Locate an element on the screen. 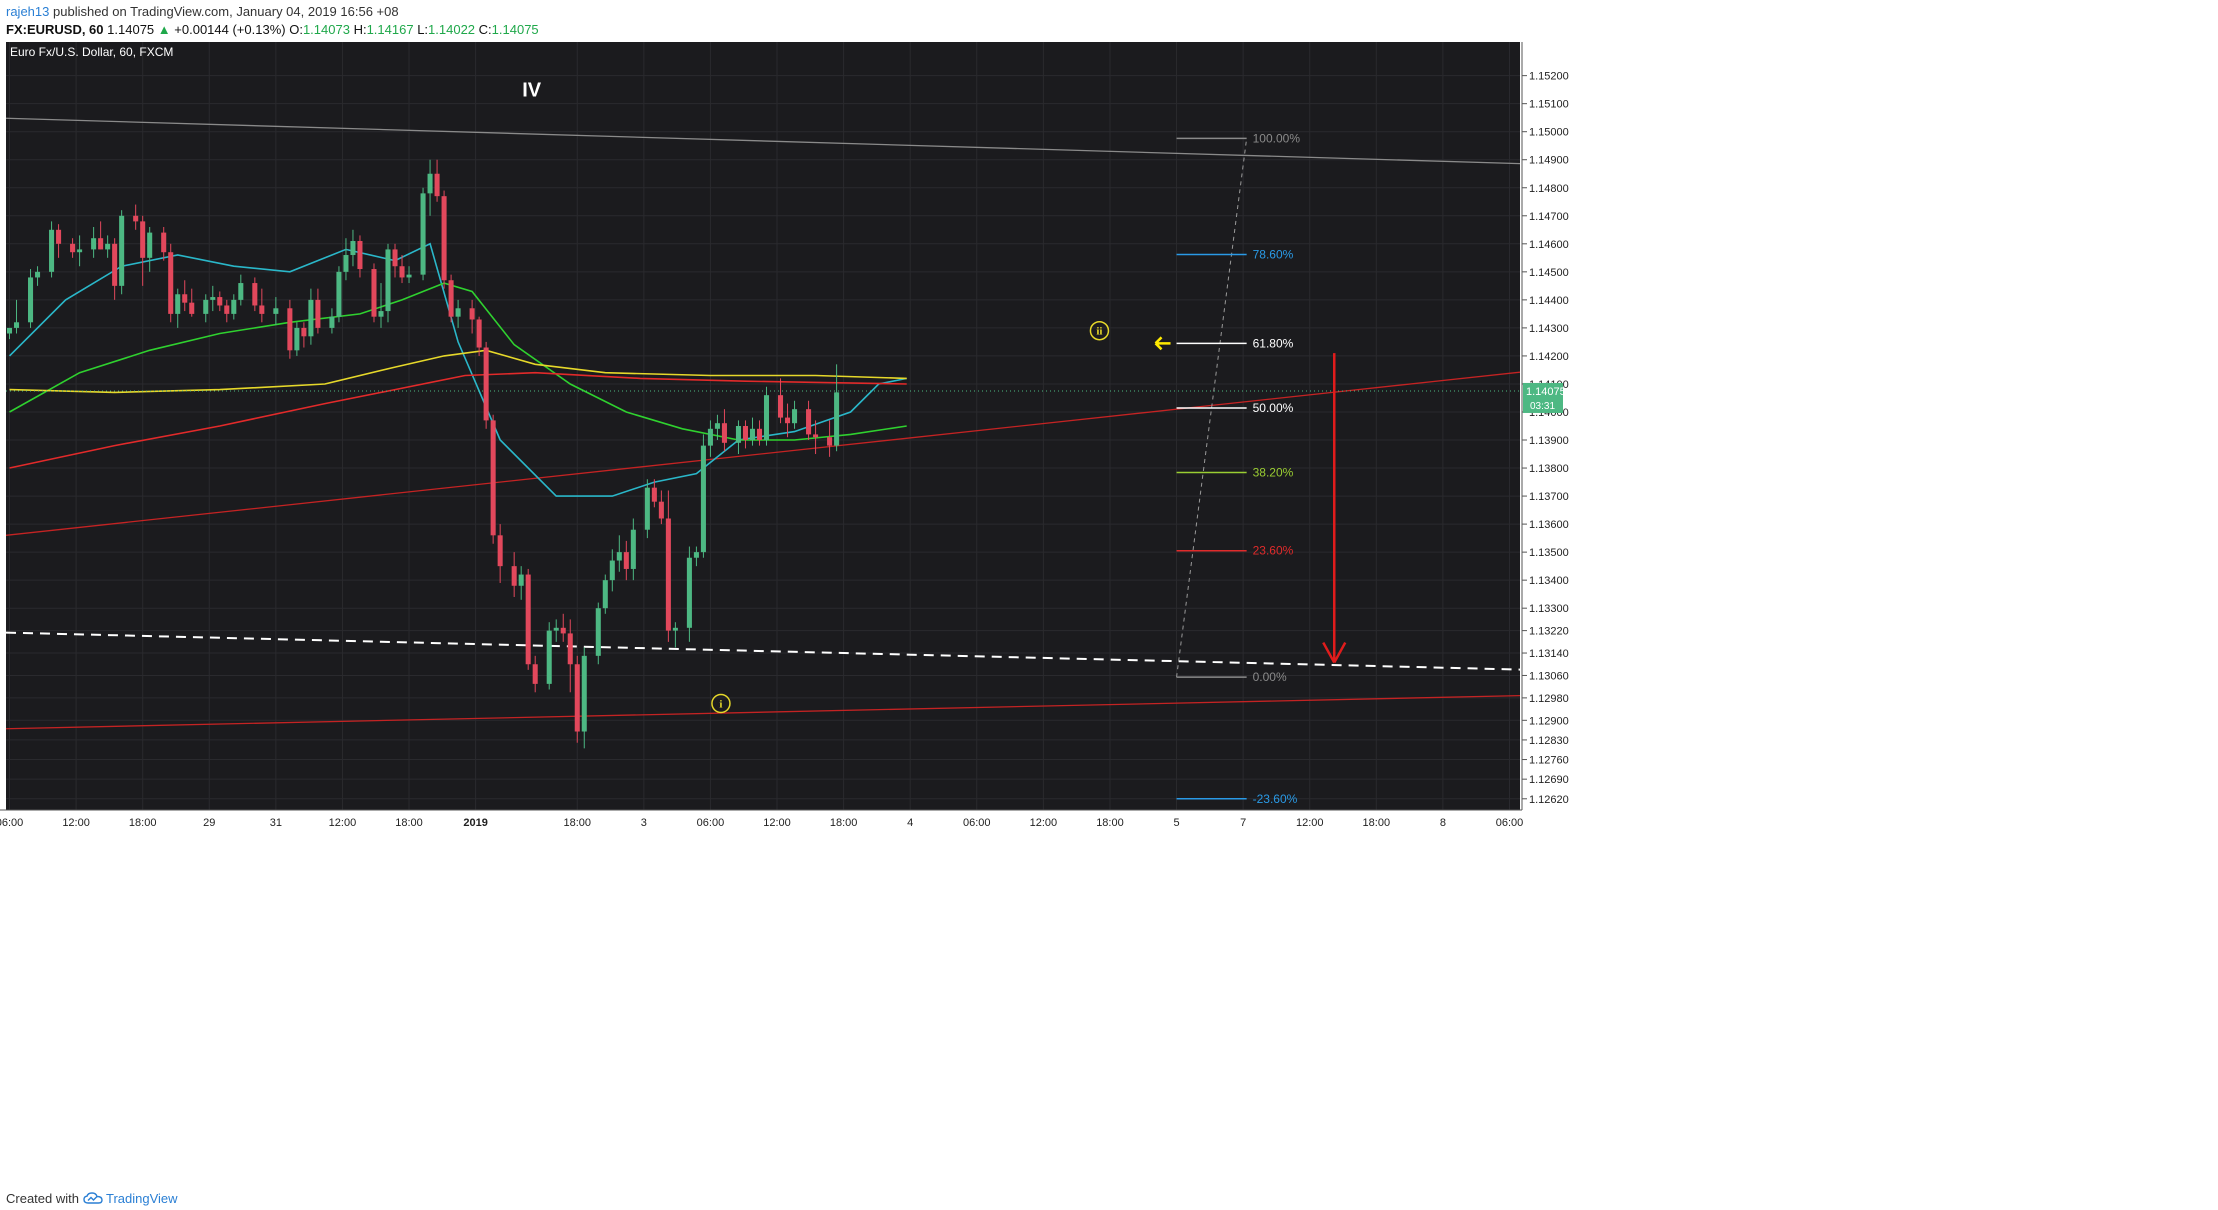 The width and height of the screenshot is (2218, 1210). time-axis-background is located at coordinates (761, 825).